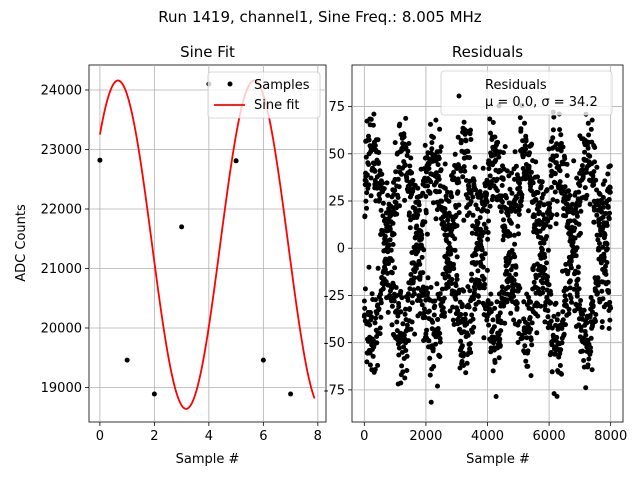 Image resolution: width=640 pixels, height=480 pixels. What do you see at coordinates (459, 96) in the screenshot?
I see `legend-residuals-marker` at bounding box center [459, 96].